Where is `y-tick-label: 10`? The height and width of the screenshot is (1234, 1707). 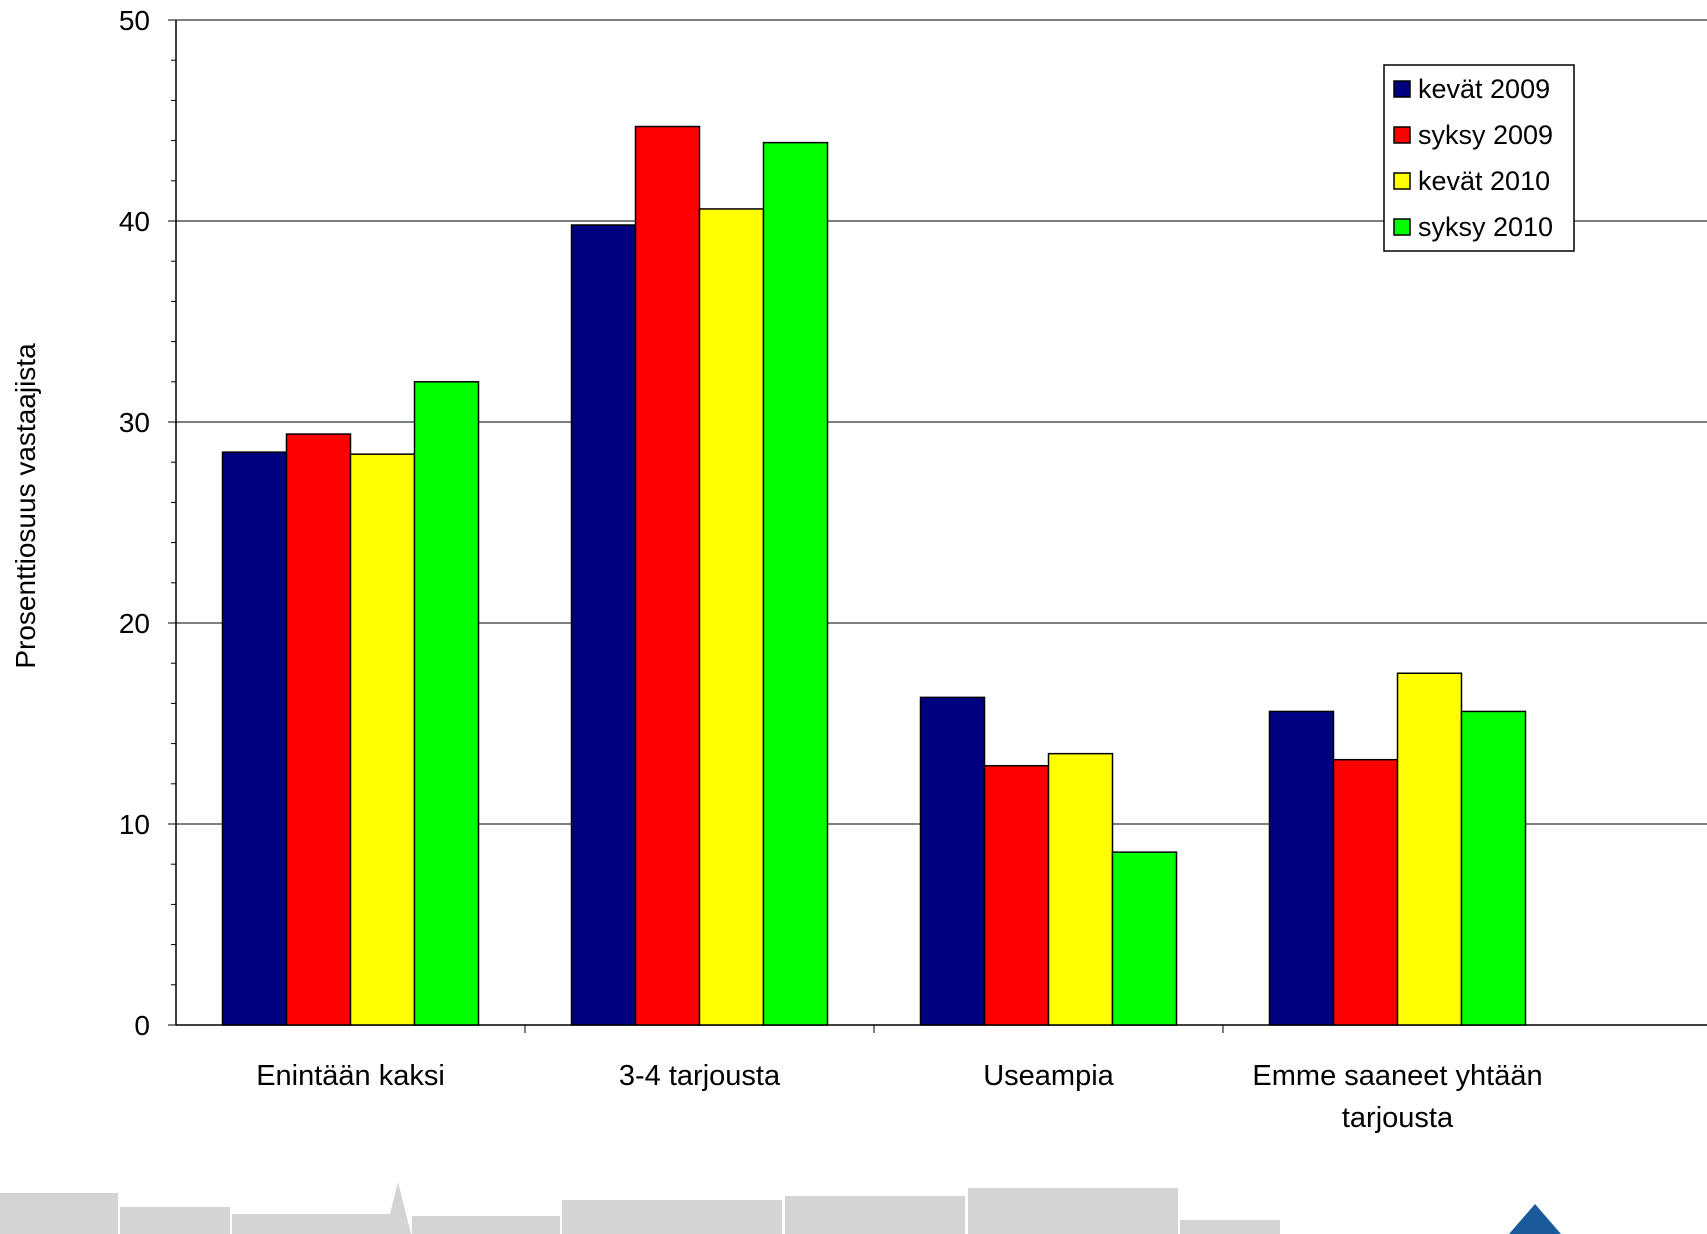
y-tick-label: 10 is located at coordinates (134, 824).